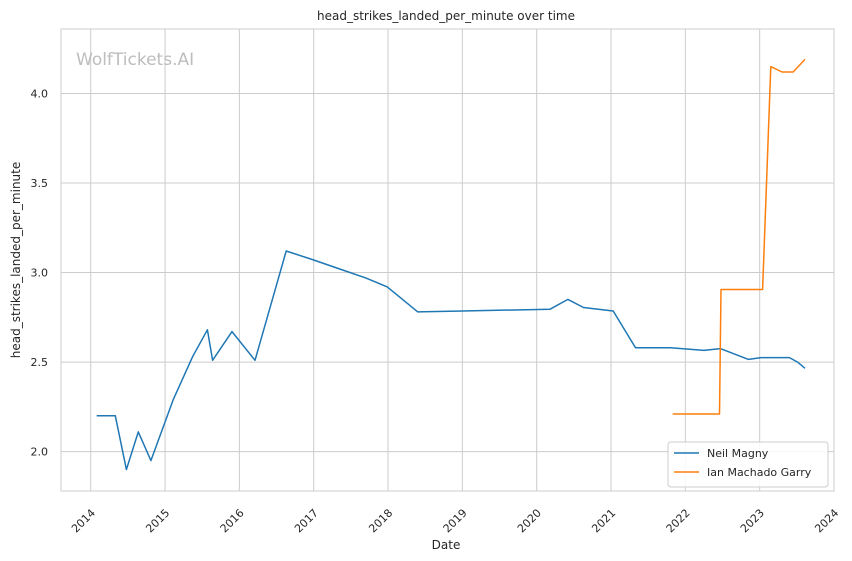 The height and width of the screenshot is (561, 852). I want to click on x-axis-label: Date, so click(446, 545).